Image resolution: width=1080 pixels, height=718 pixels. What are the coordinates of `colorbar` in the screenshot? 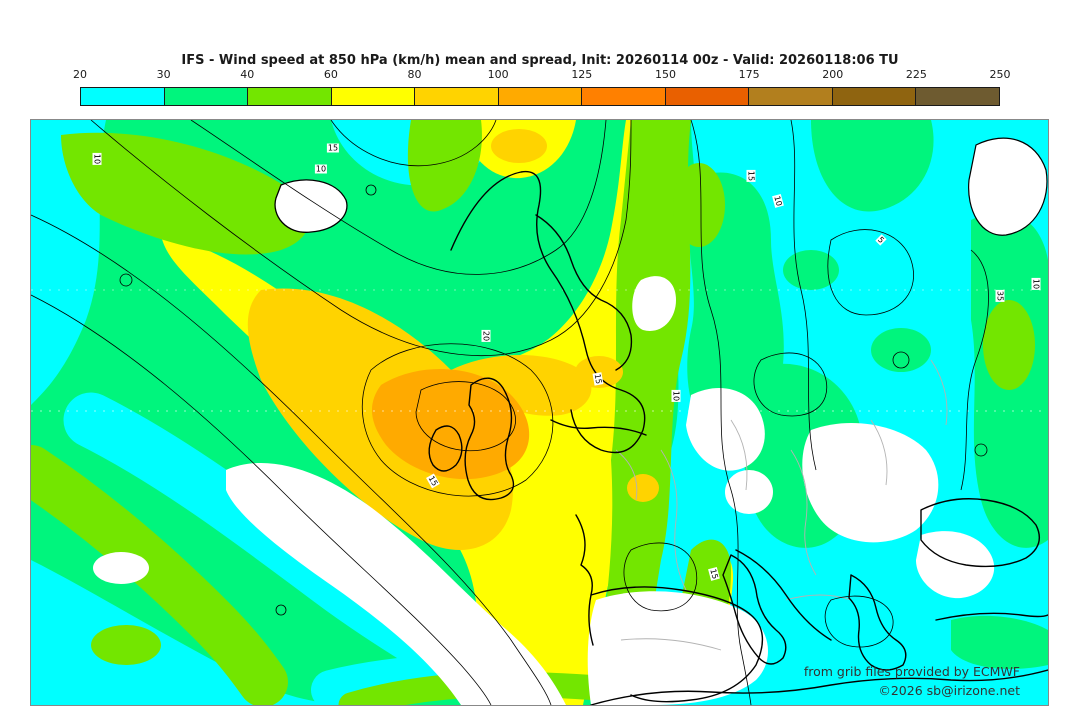 It's located at (540, 96).